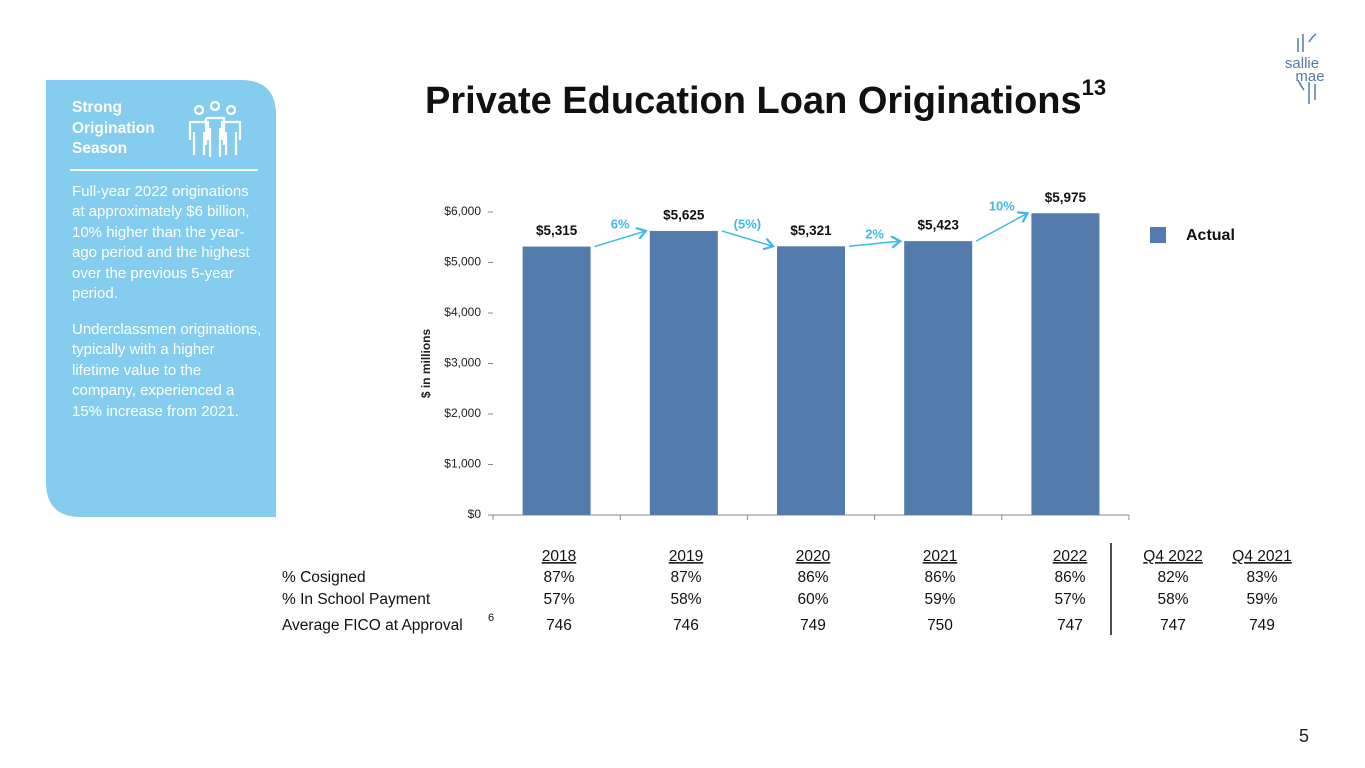 The width and height of the screenshot is (1365, 768). What do you see at coordinates (1261, 556) in the screenshot?
I see `table-header: Q4 2021` at bounding box center [1261, 556].